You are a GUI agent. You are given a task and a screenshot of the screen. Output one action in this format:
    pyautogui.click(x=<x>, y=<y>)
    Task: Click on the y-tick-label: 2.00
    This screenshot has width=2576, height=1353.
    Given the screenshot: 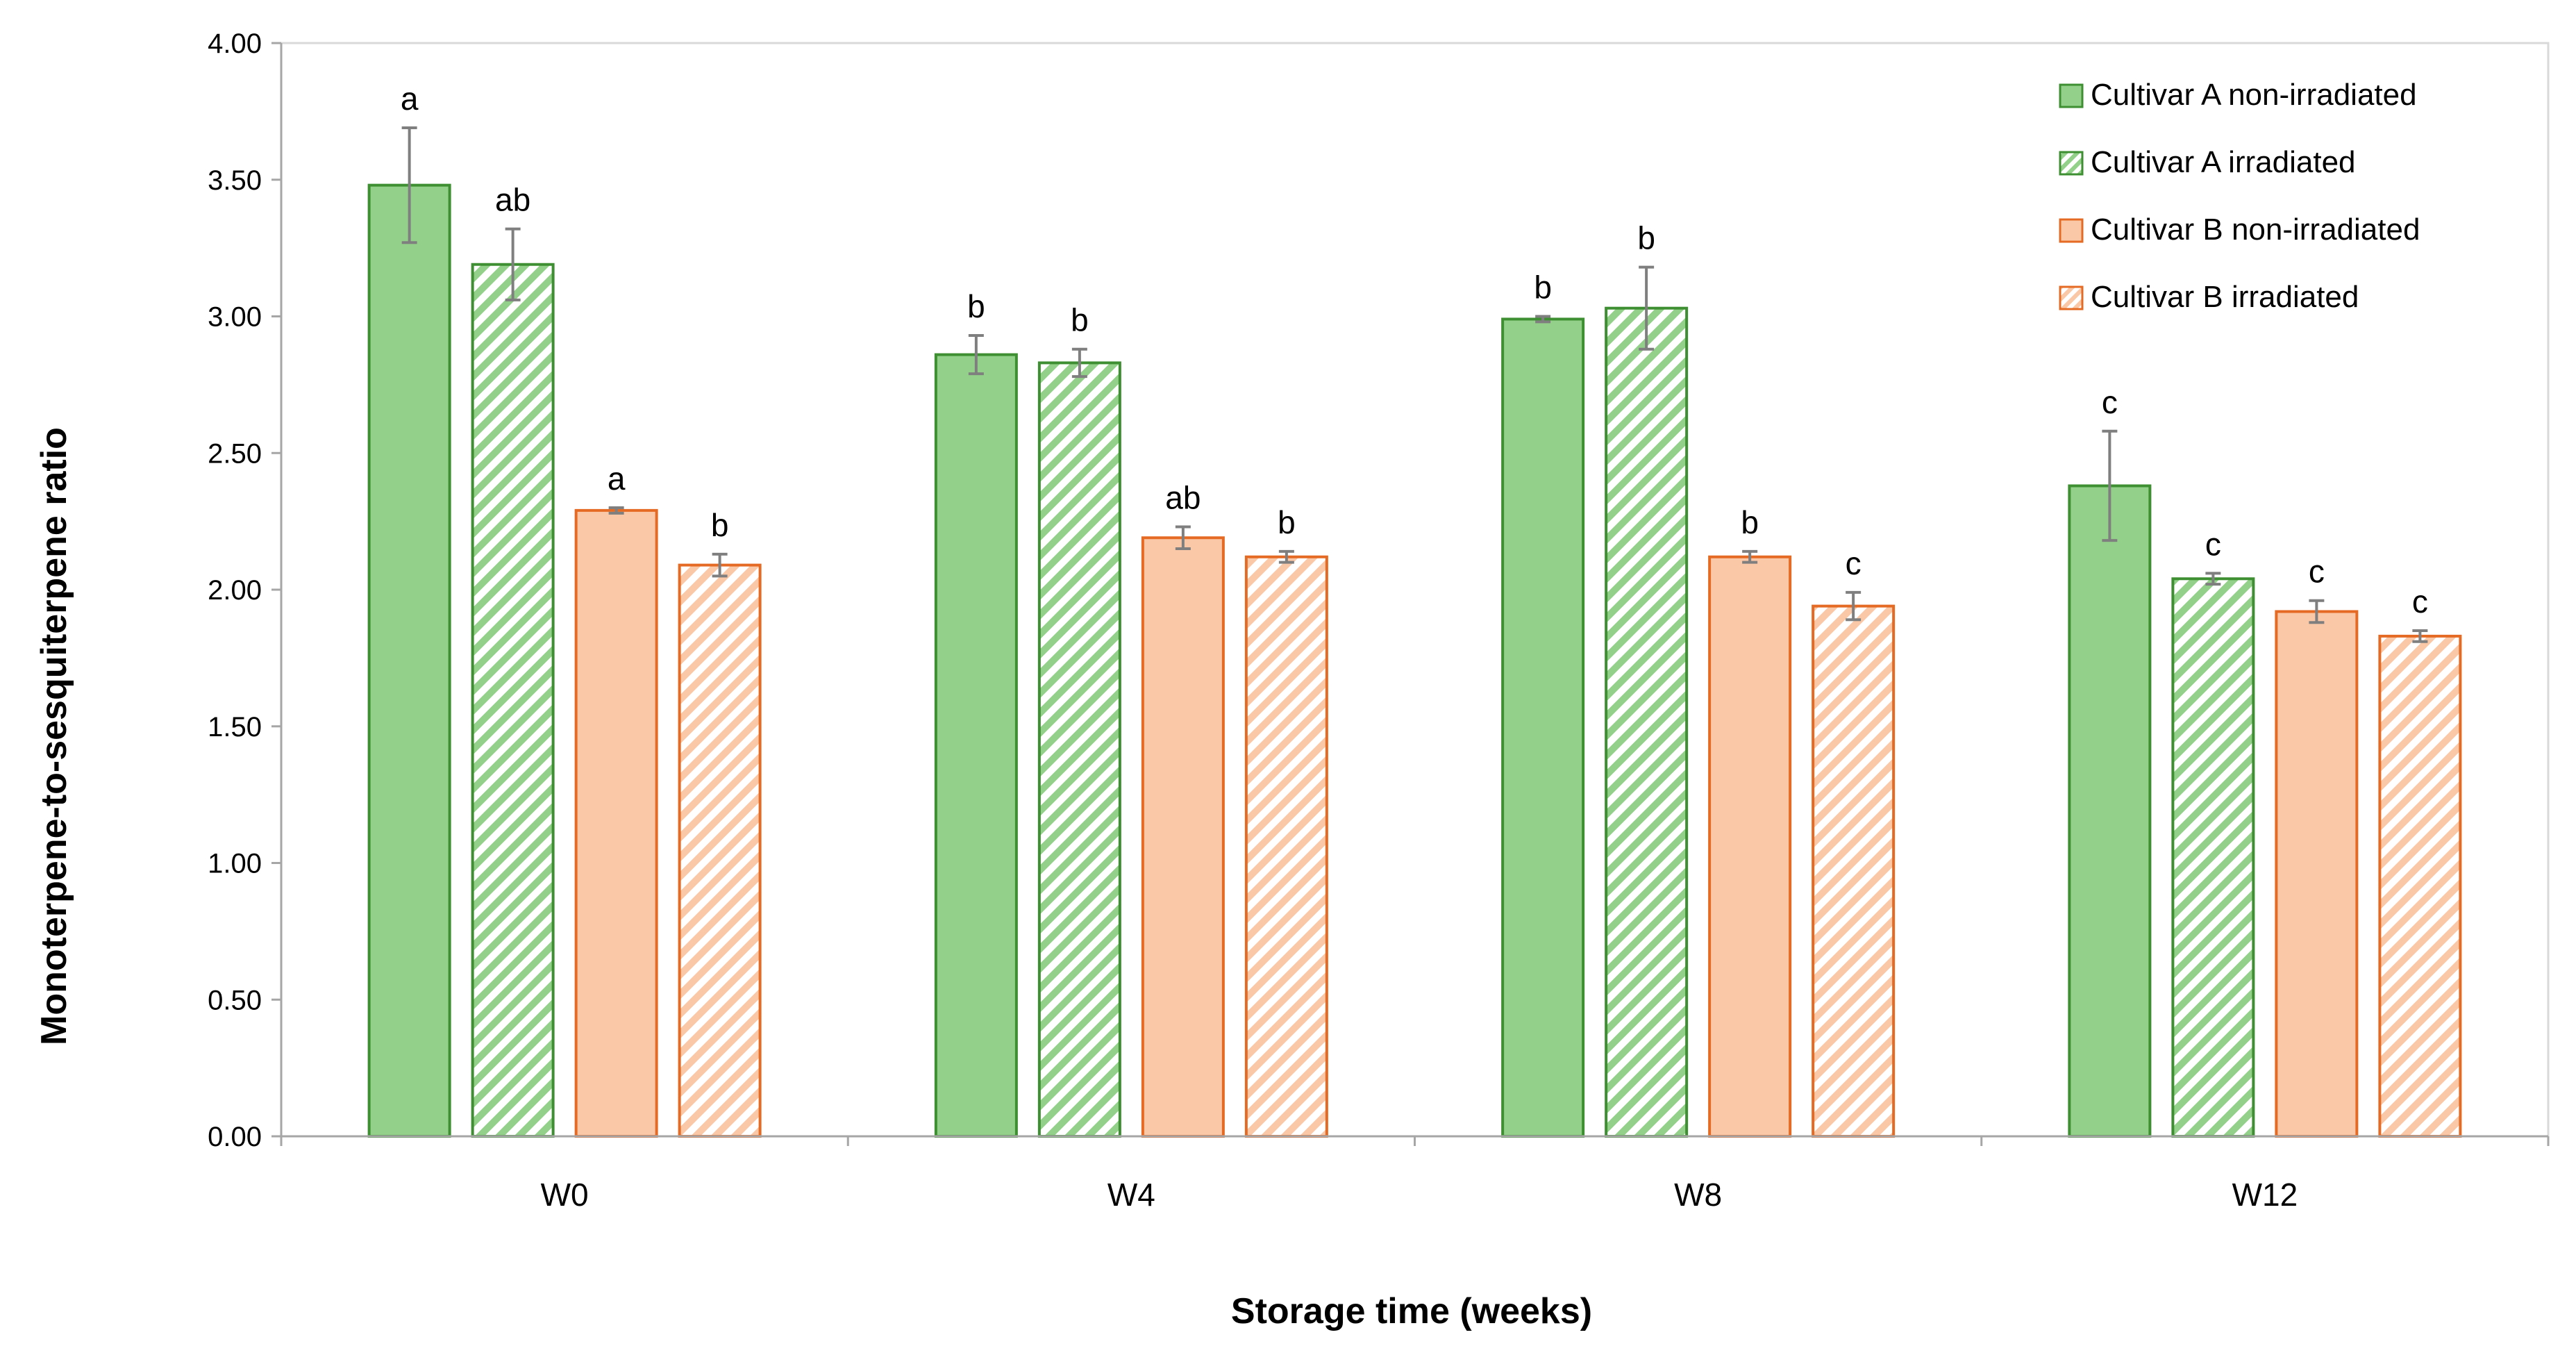 What is the action you would take?
    pyautogui.click(x=235, y=590)
    